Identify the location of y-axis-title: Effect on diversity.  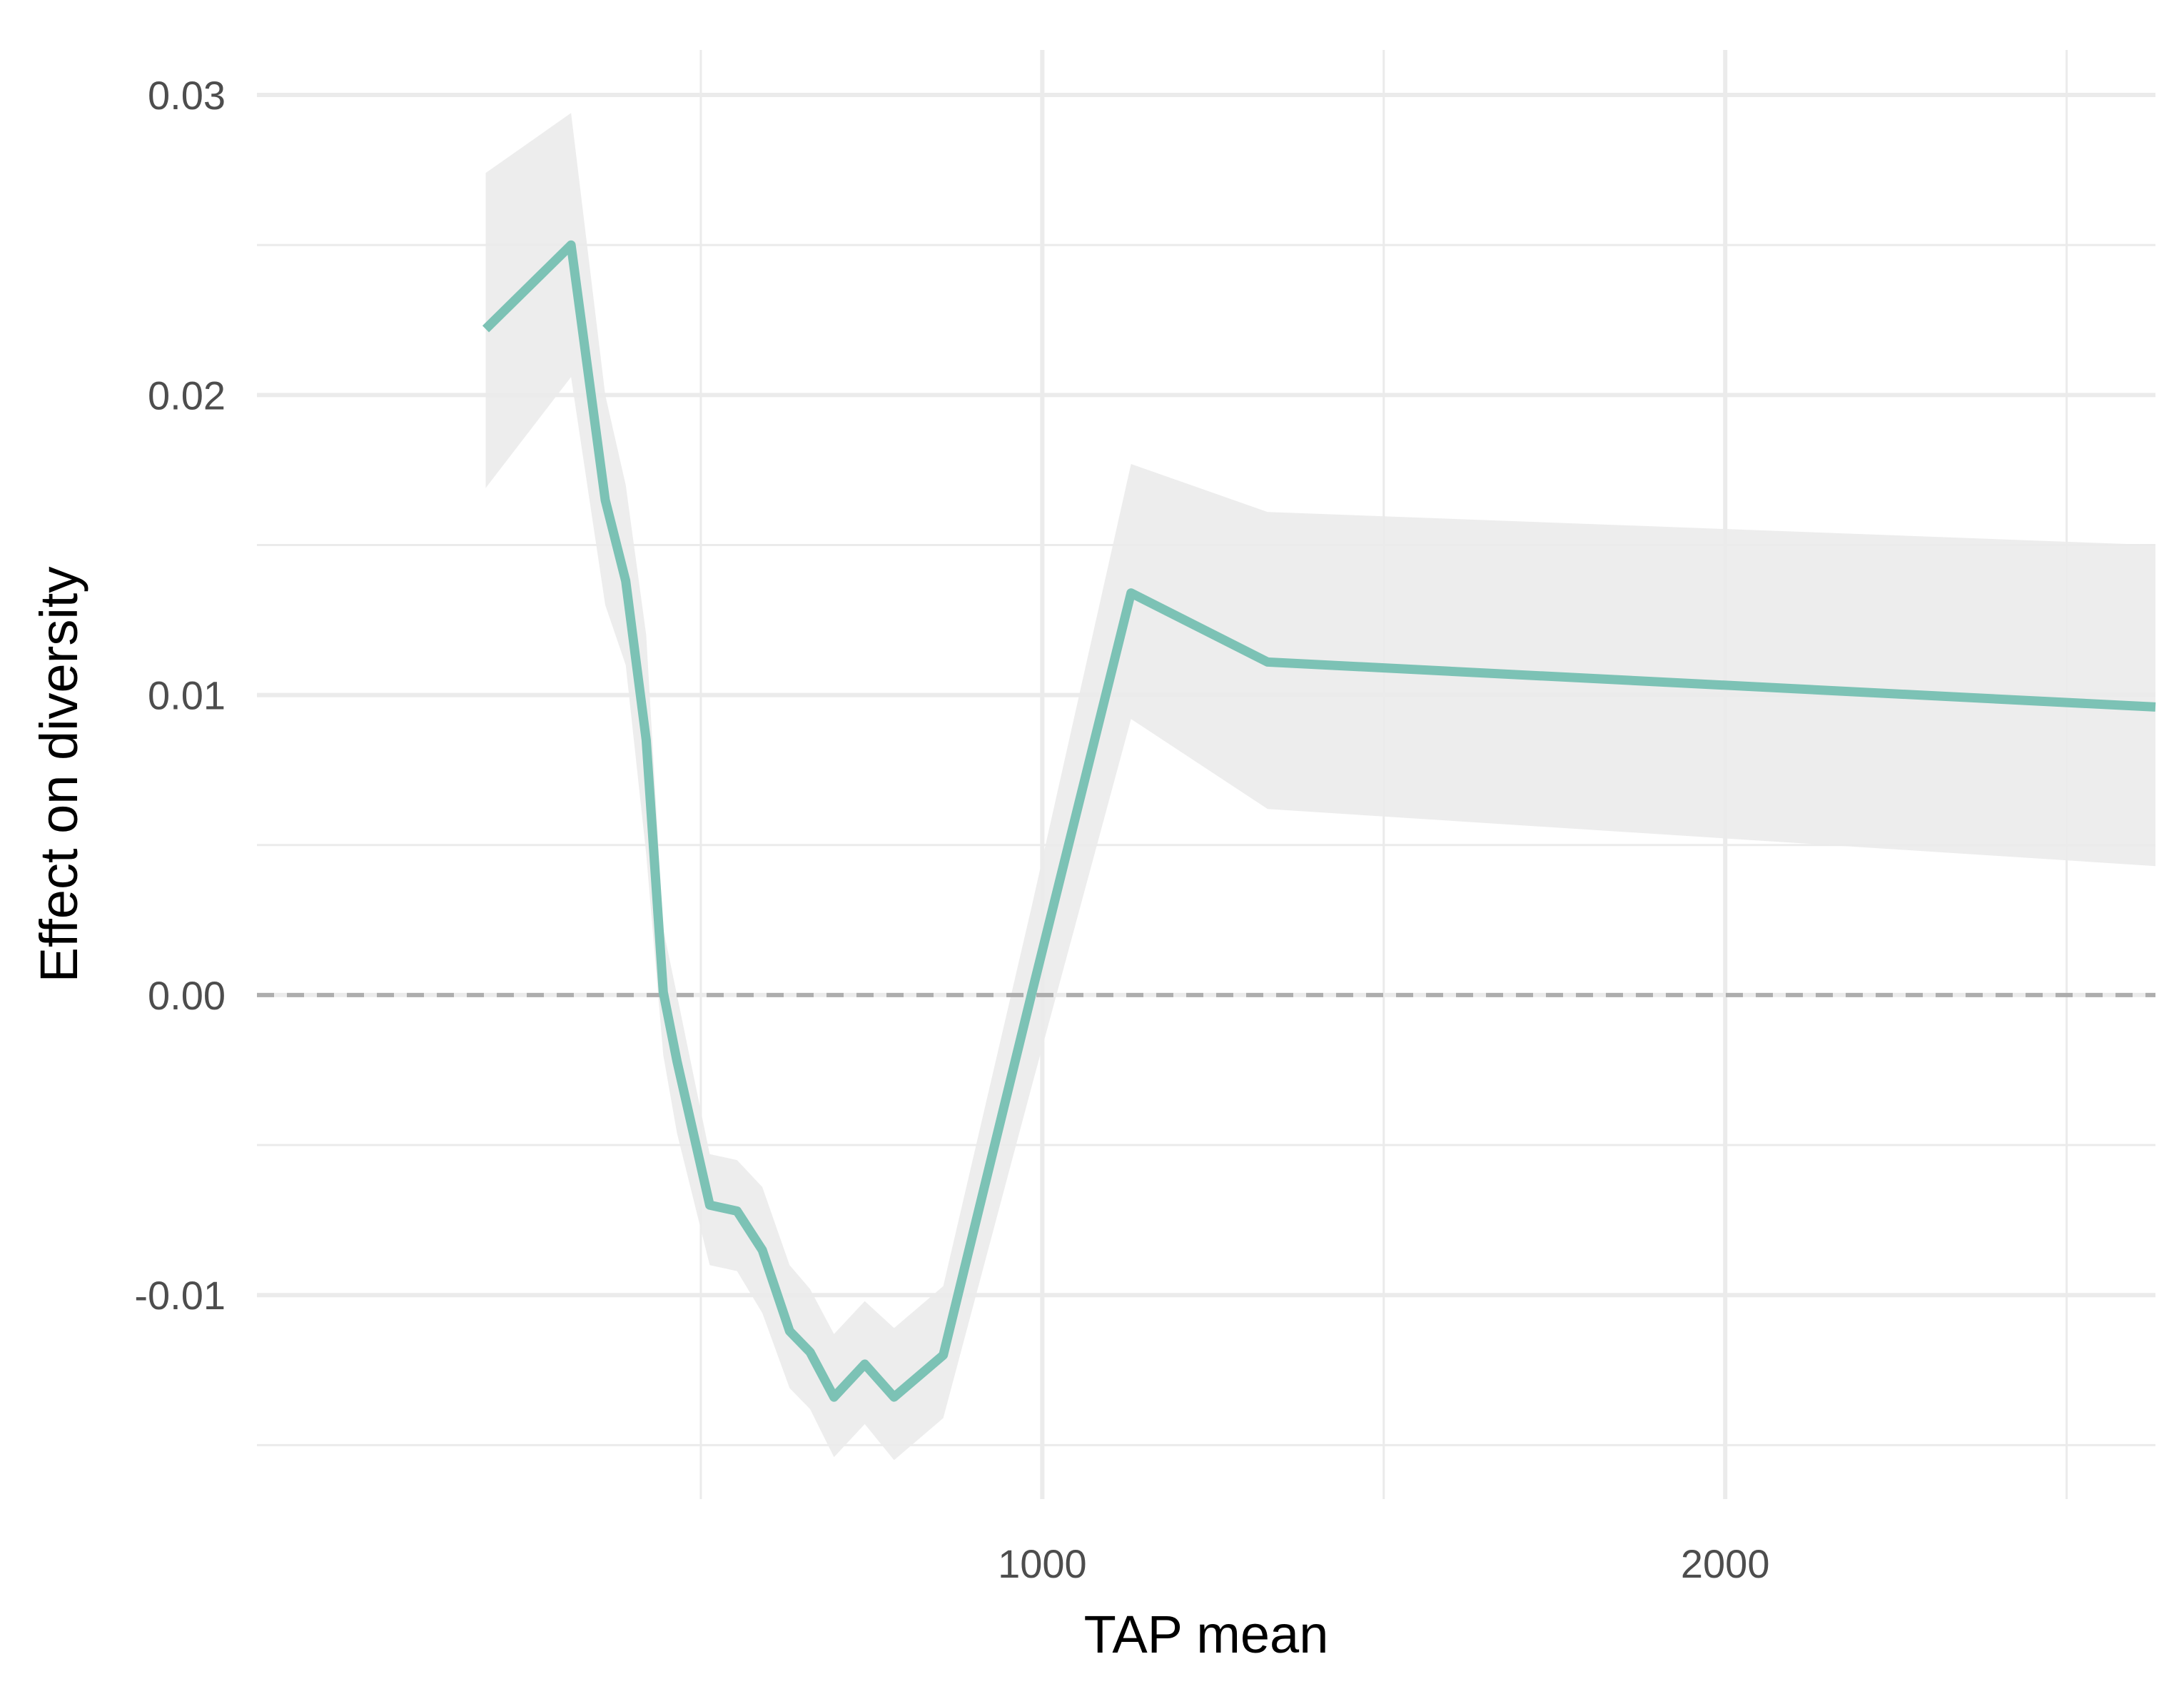
(59, 775).